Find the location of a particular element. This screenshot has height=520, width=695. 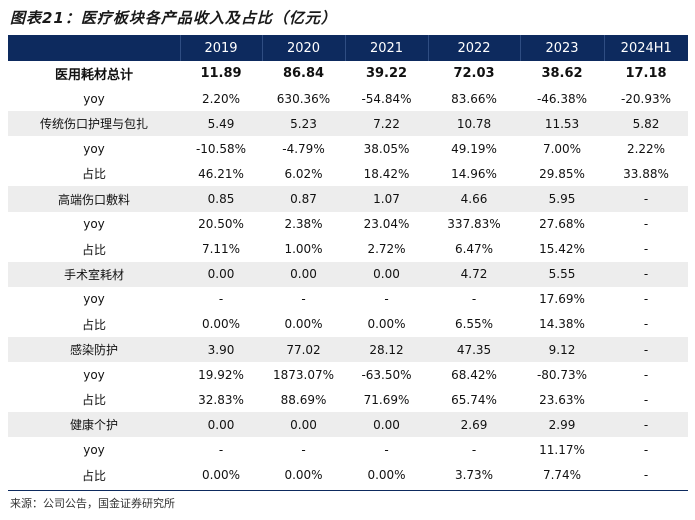

row-label: 感染防护 is located at coordinates (94, 350).